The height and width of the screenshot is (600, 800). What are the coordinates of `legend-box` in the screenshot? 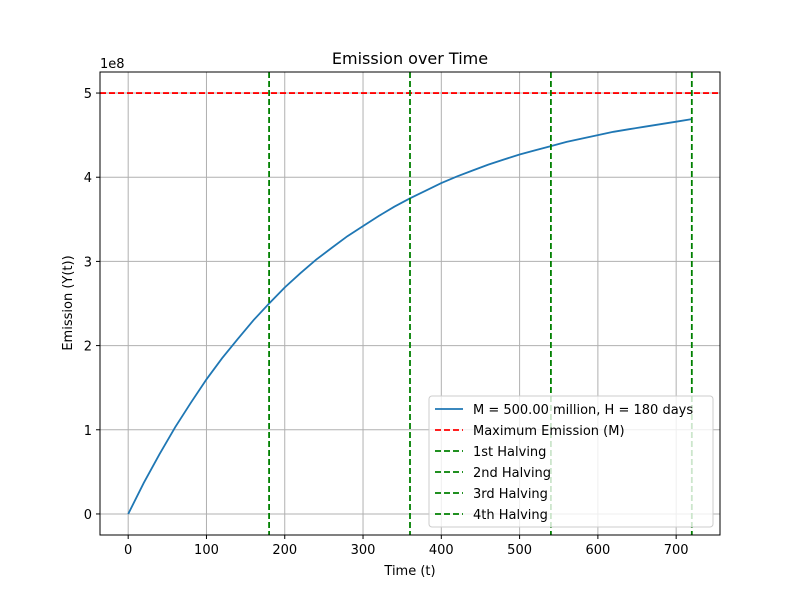 It's located at (571, 461).